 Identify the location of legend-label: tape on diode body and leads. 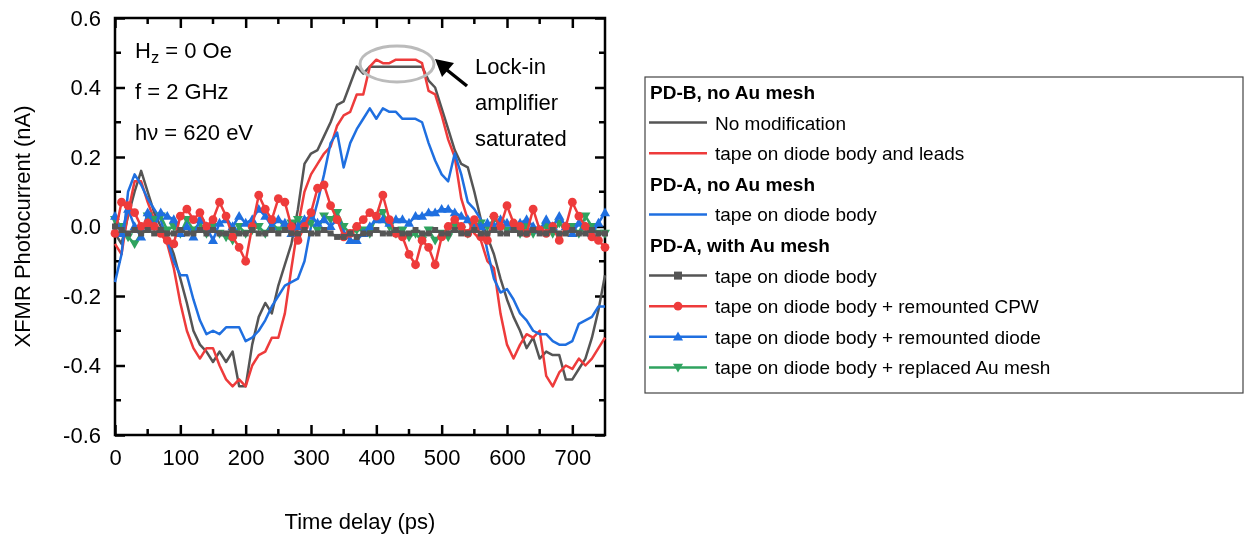
(840, 154).